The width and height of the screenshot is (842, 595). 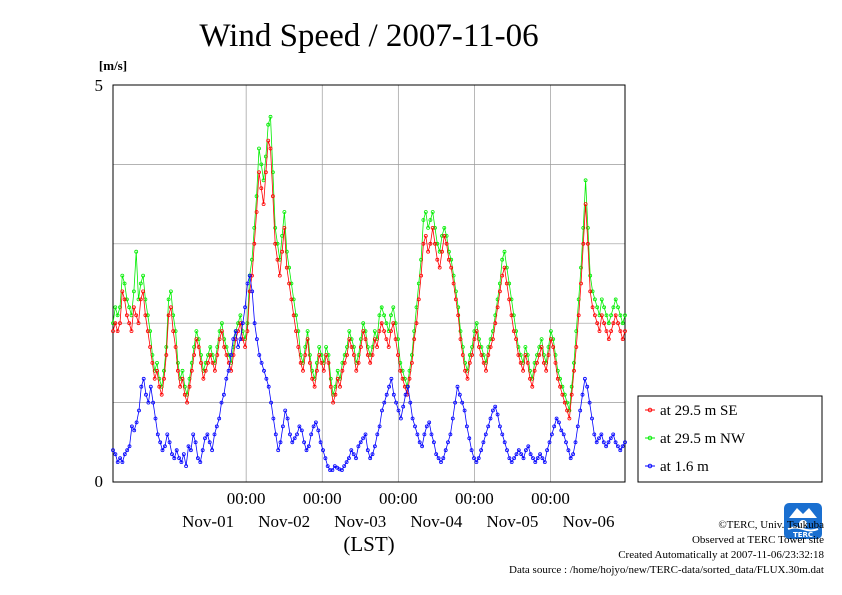 I want to click on legend: at 29.5 m SE at 29.5 m NW at 1.6 m, so click(x=730, y=439).